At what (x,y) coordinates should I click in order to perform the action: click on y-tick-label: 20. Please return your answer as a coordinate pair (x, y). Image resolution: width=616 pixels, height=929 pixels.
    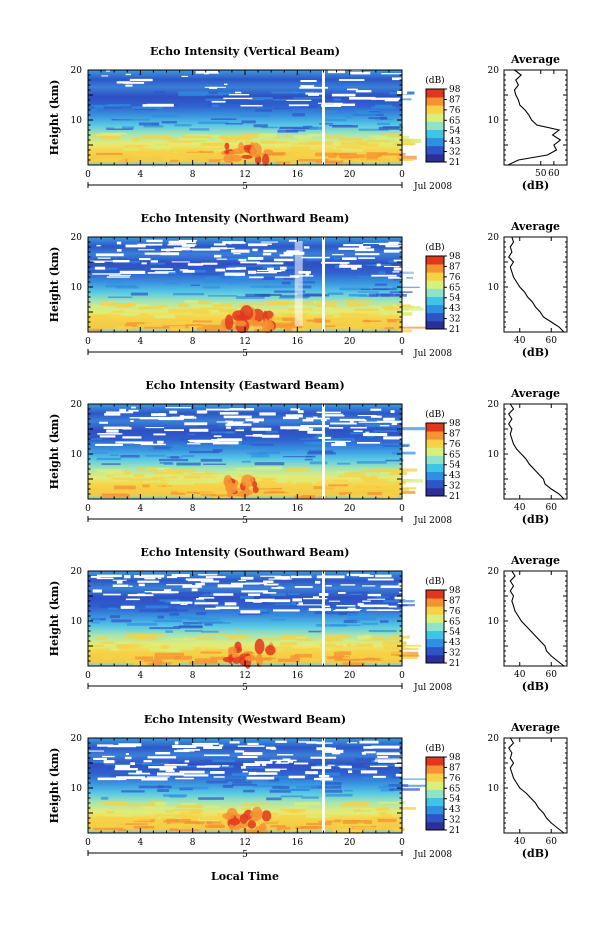
    Looking at the image, I should click on (77, 572).